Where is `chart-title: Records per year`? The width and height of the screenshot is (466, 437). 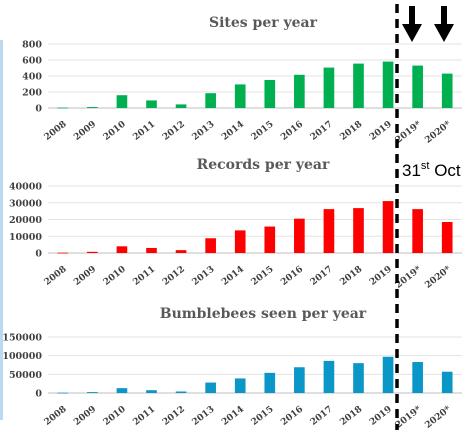 chart-title: Records per year is located at coordinates (263, 165).